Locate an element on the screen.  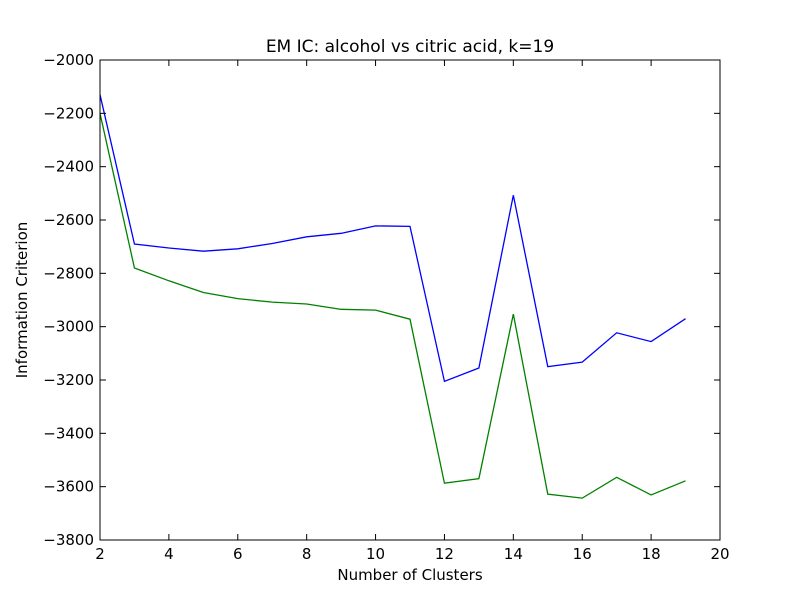
x-tick-label: 6 is located at coordinates (238, 554).